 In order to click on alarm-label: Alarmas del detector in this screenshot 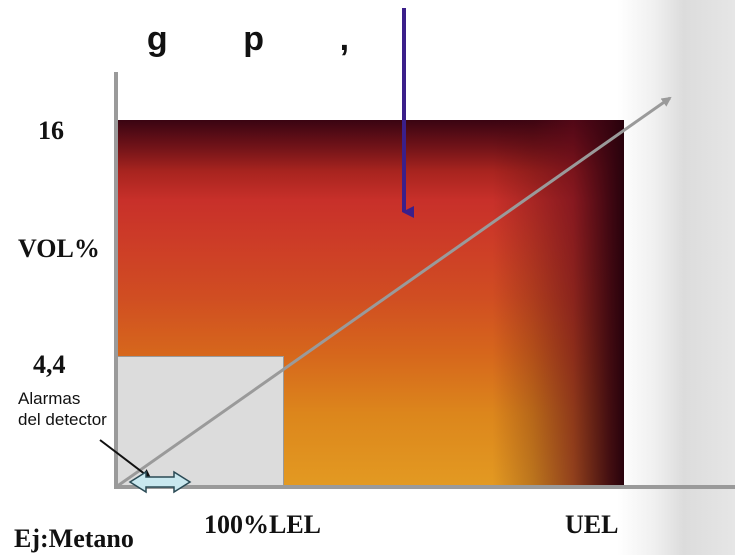, I will do `click(62, 409)`.